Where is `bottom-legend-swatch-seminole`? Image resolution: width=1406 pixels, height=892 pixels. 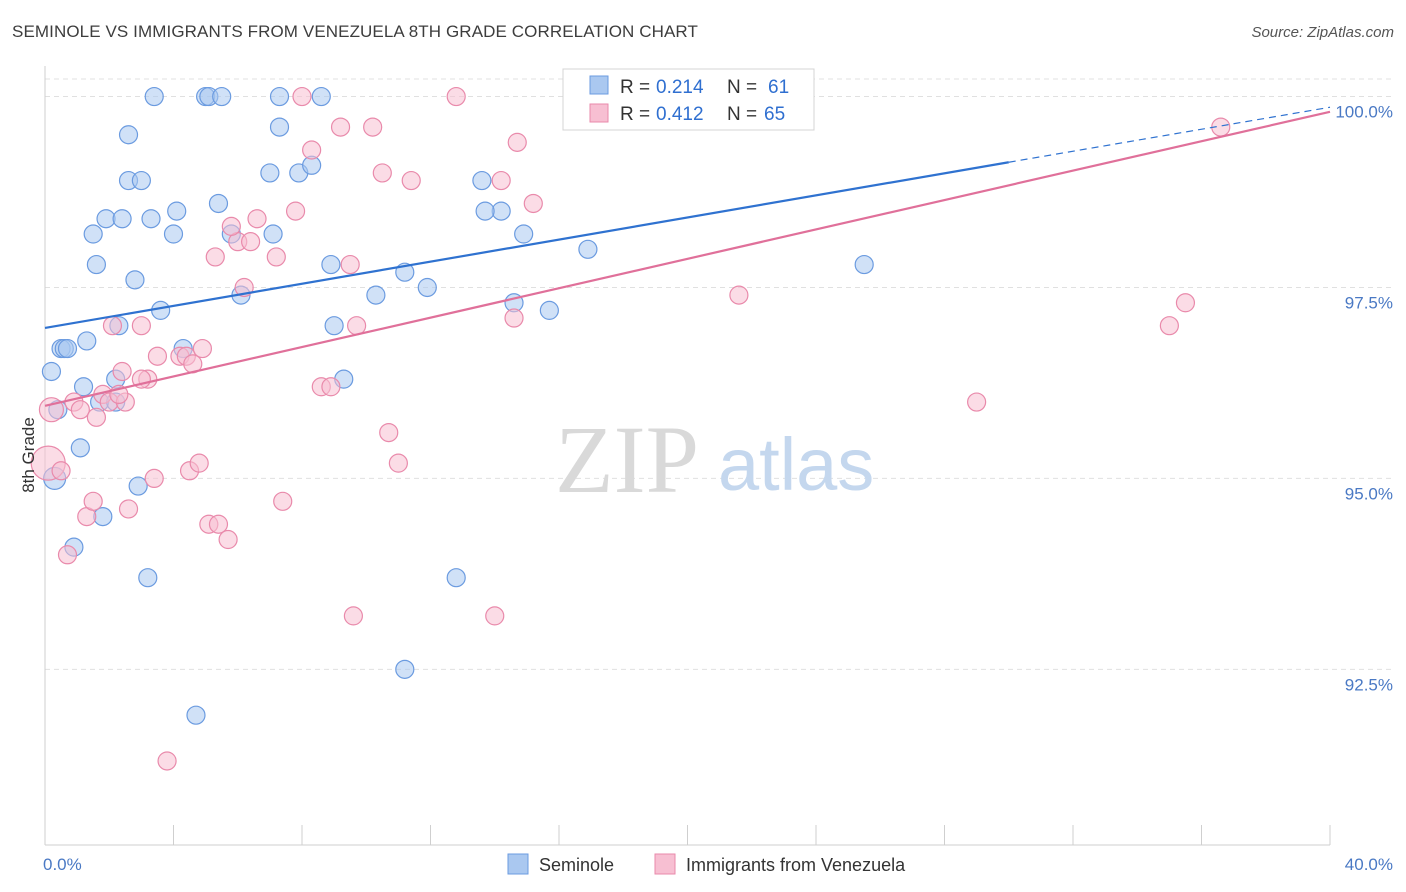 bottom-legend-swatch-seminole is located at coordinates (518, 864).